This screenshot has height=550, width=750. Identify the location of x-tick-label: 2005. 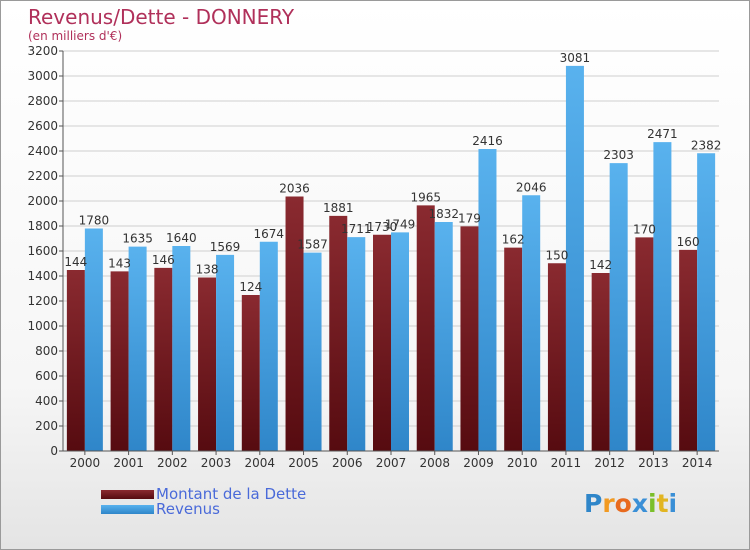
(303, 463).